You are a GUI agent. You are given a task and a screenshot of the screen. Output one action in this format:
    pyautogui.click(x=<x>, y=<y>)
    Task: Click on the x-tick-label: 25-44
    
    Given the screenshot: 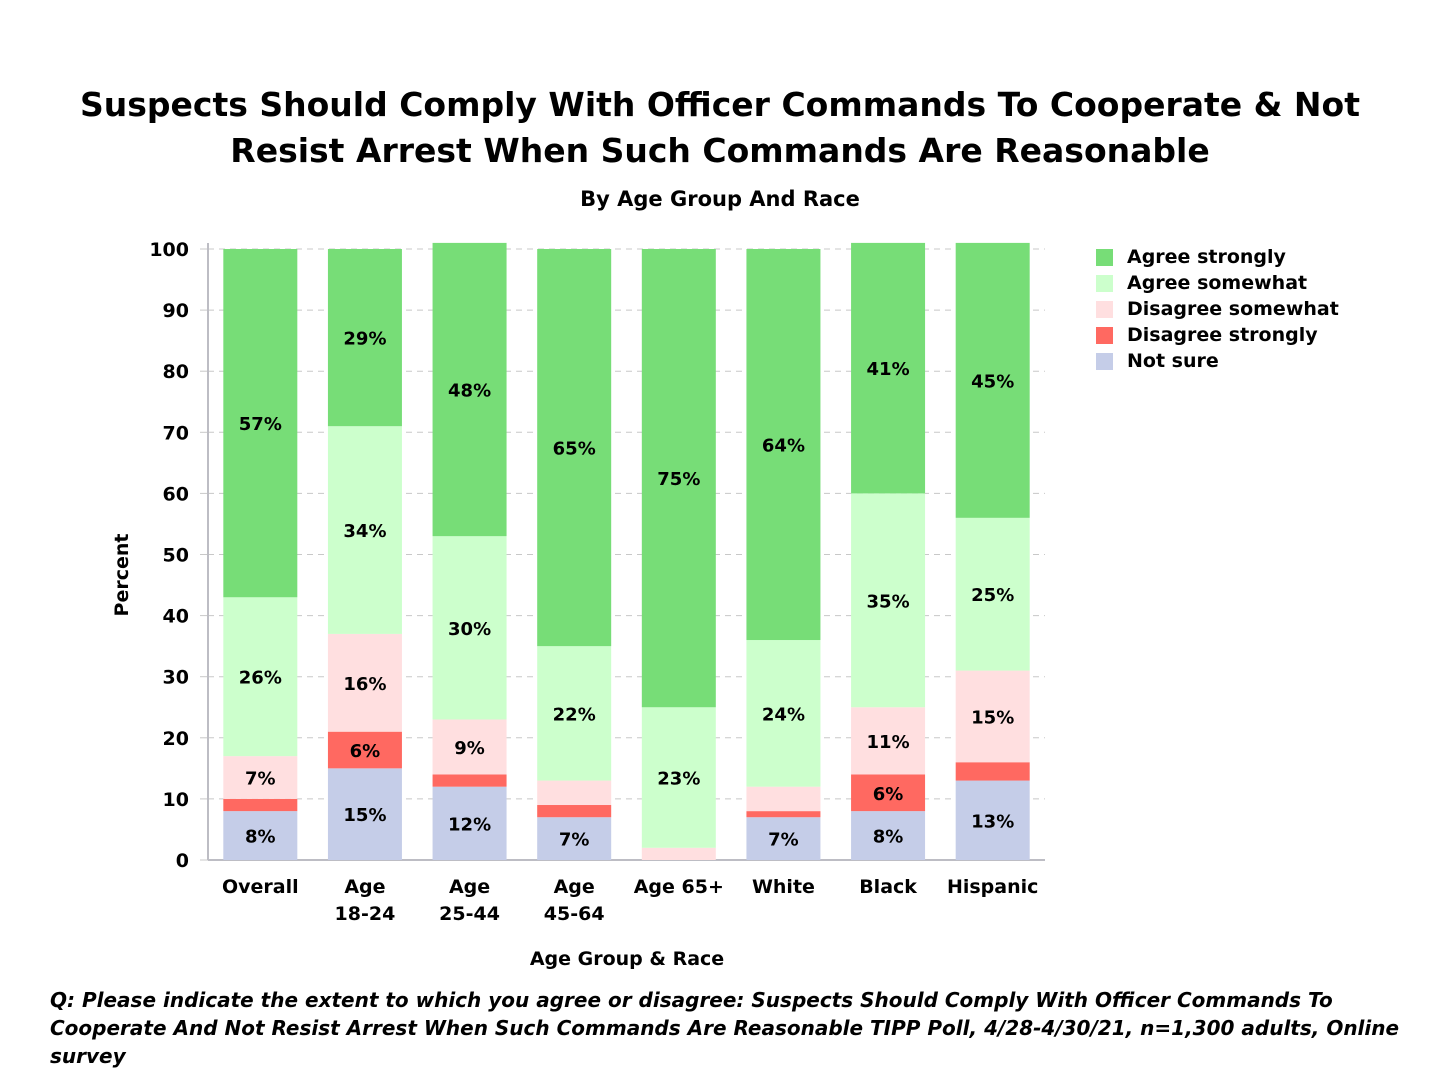 What is the action you would take?
    pyautogui.click(x=469, y=914)
    